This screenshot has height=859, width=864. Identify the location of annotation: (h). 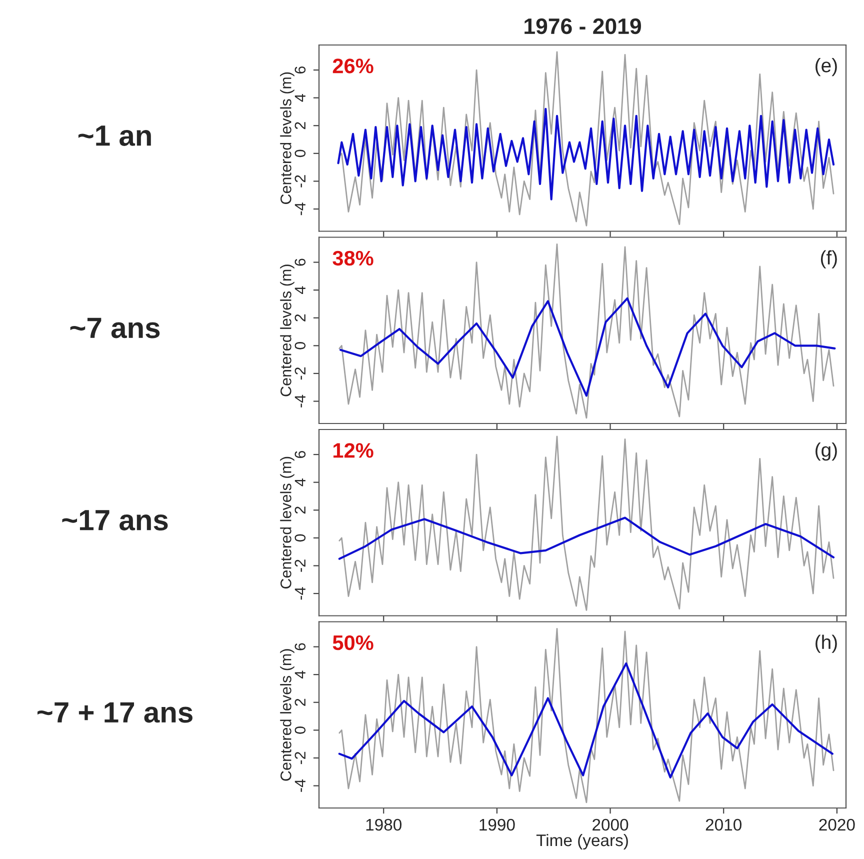
(826, 643).